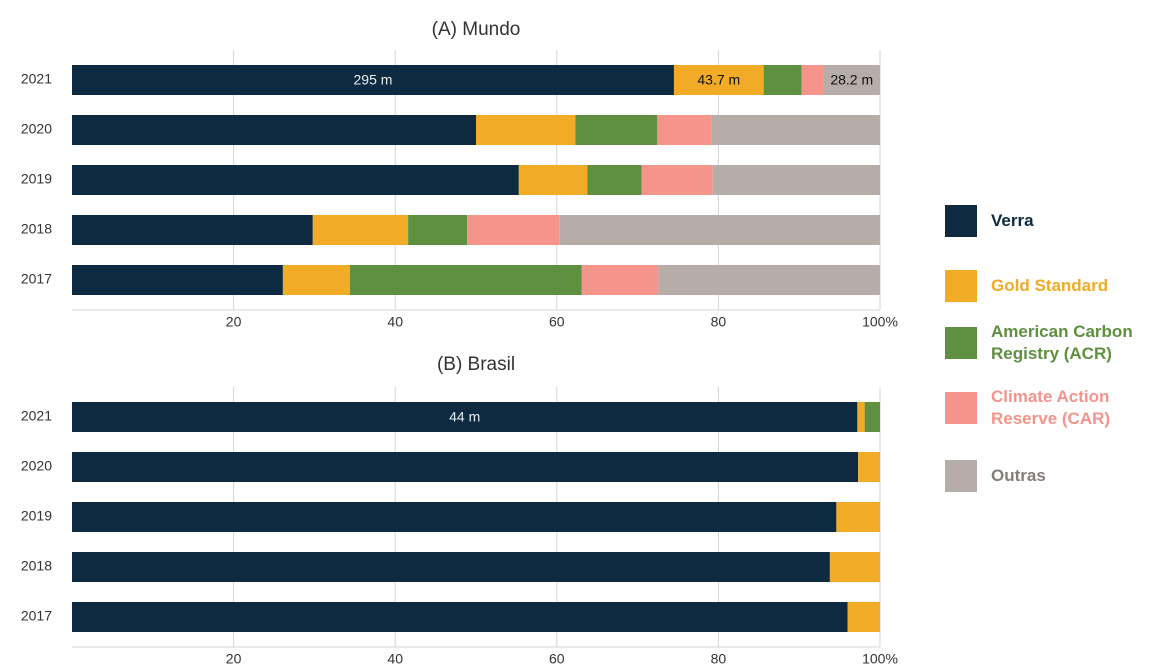 This screenshot has width=1164, height=667. I want to click on annotation: 28.2 m, so click(851, 80).